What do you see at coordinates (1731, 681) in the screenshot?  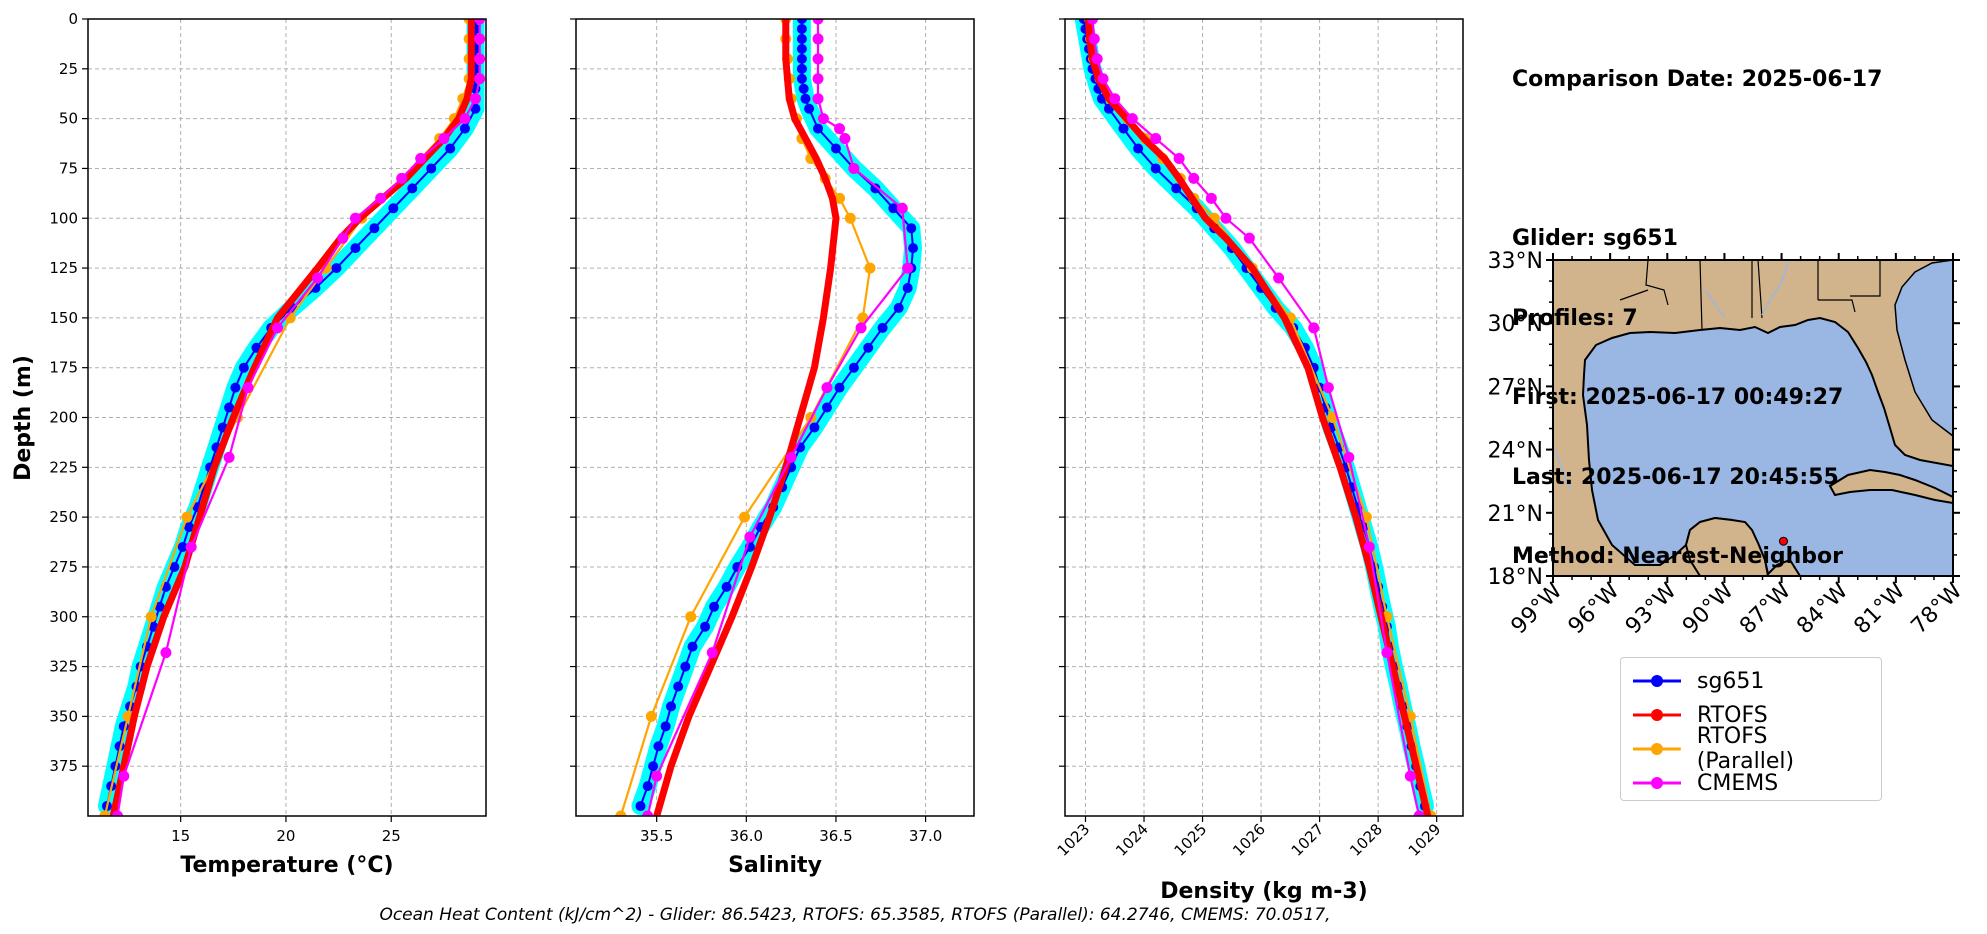 I see `legend-label-sg651: sg651` at bounding box center [1731, 681].